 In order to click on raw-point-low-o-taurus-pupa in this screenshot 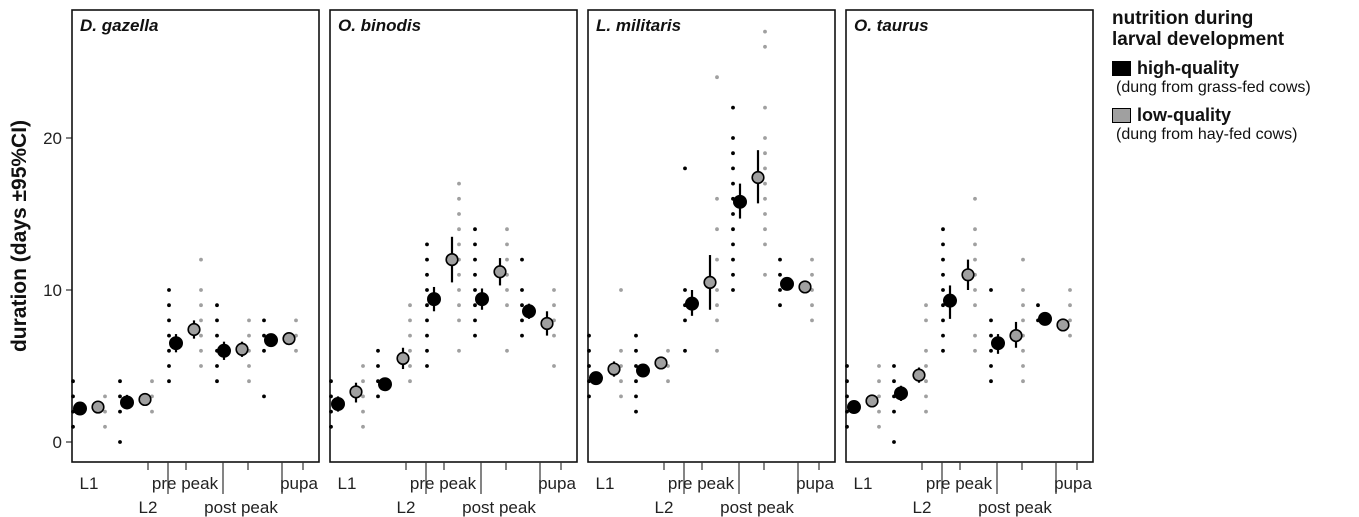, I will do `click(1070, 335)`.